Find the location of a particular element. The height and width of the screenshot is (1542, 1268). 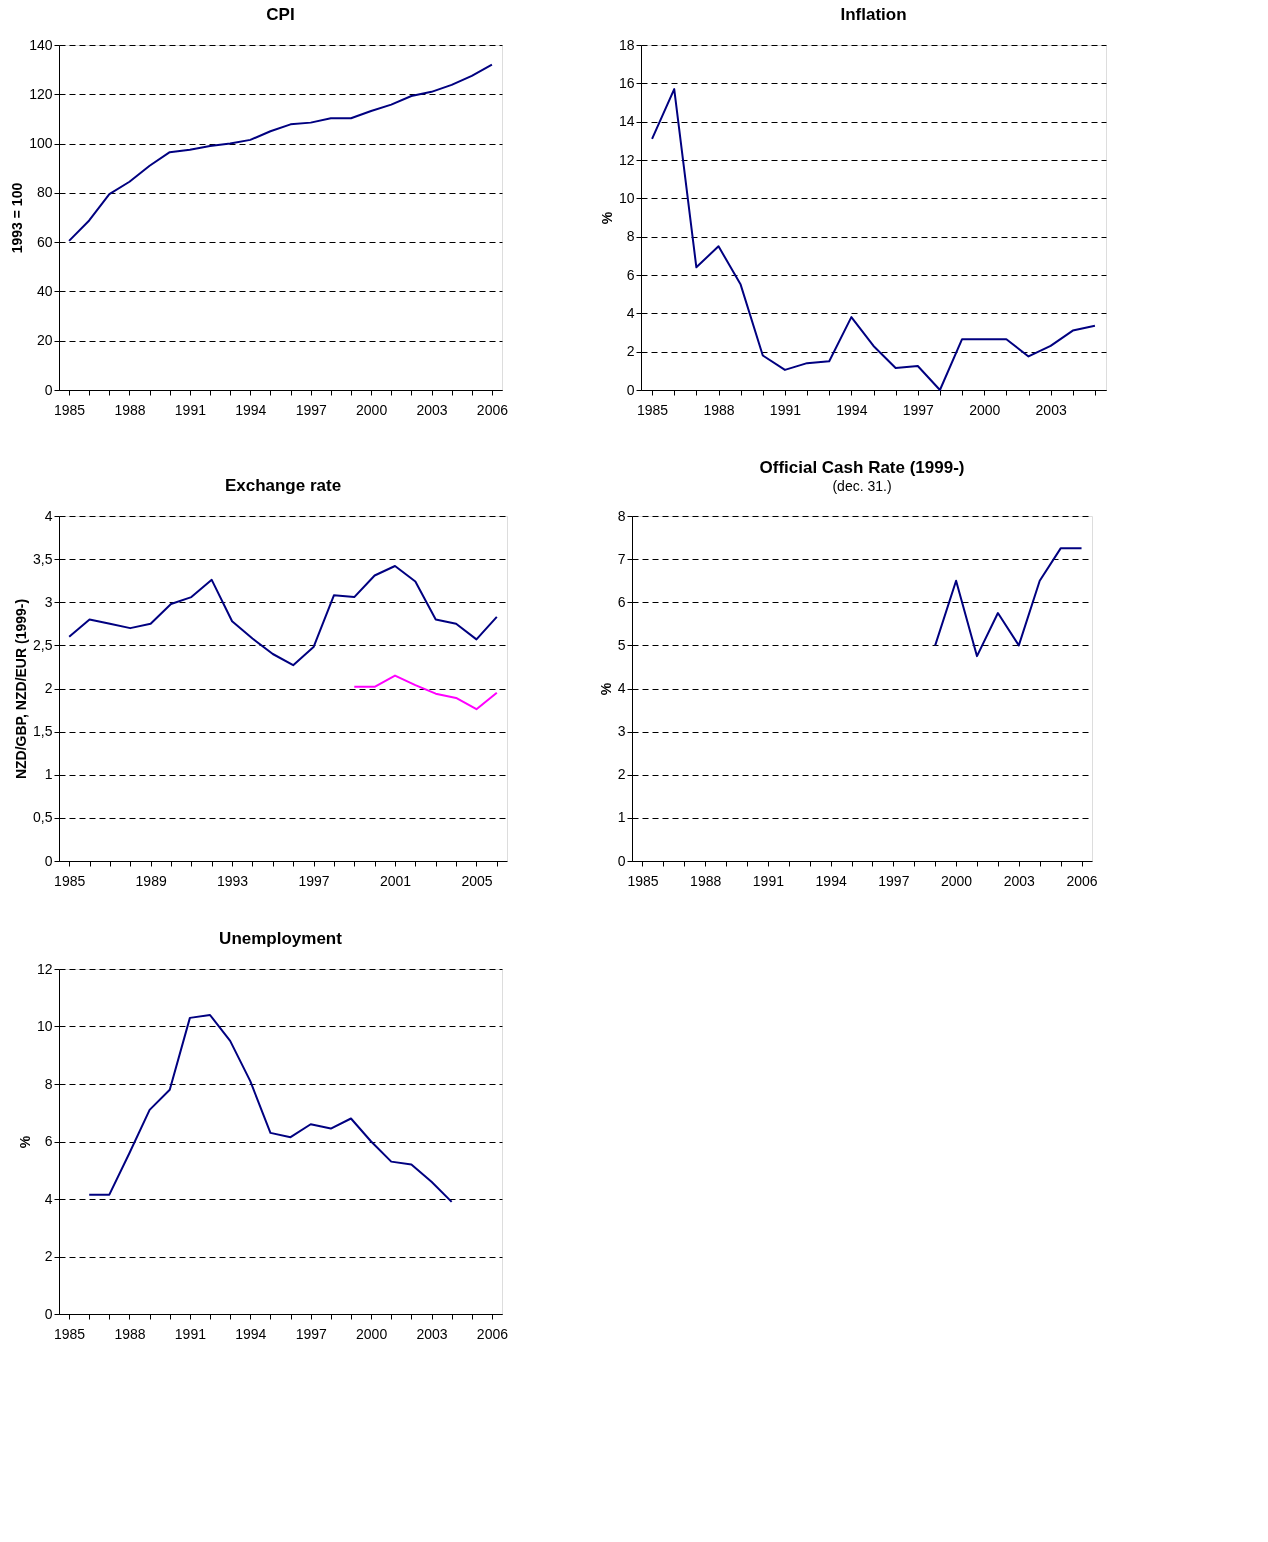

y-tick-label: 5 is located at coordinates (621, 644).